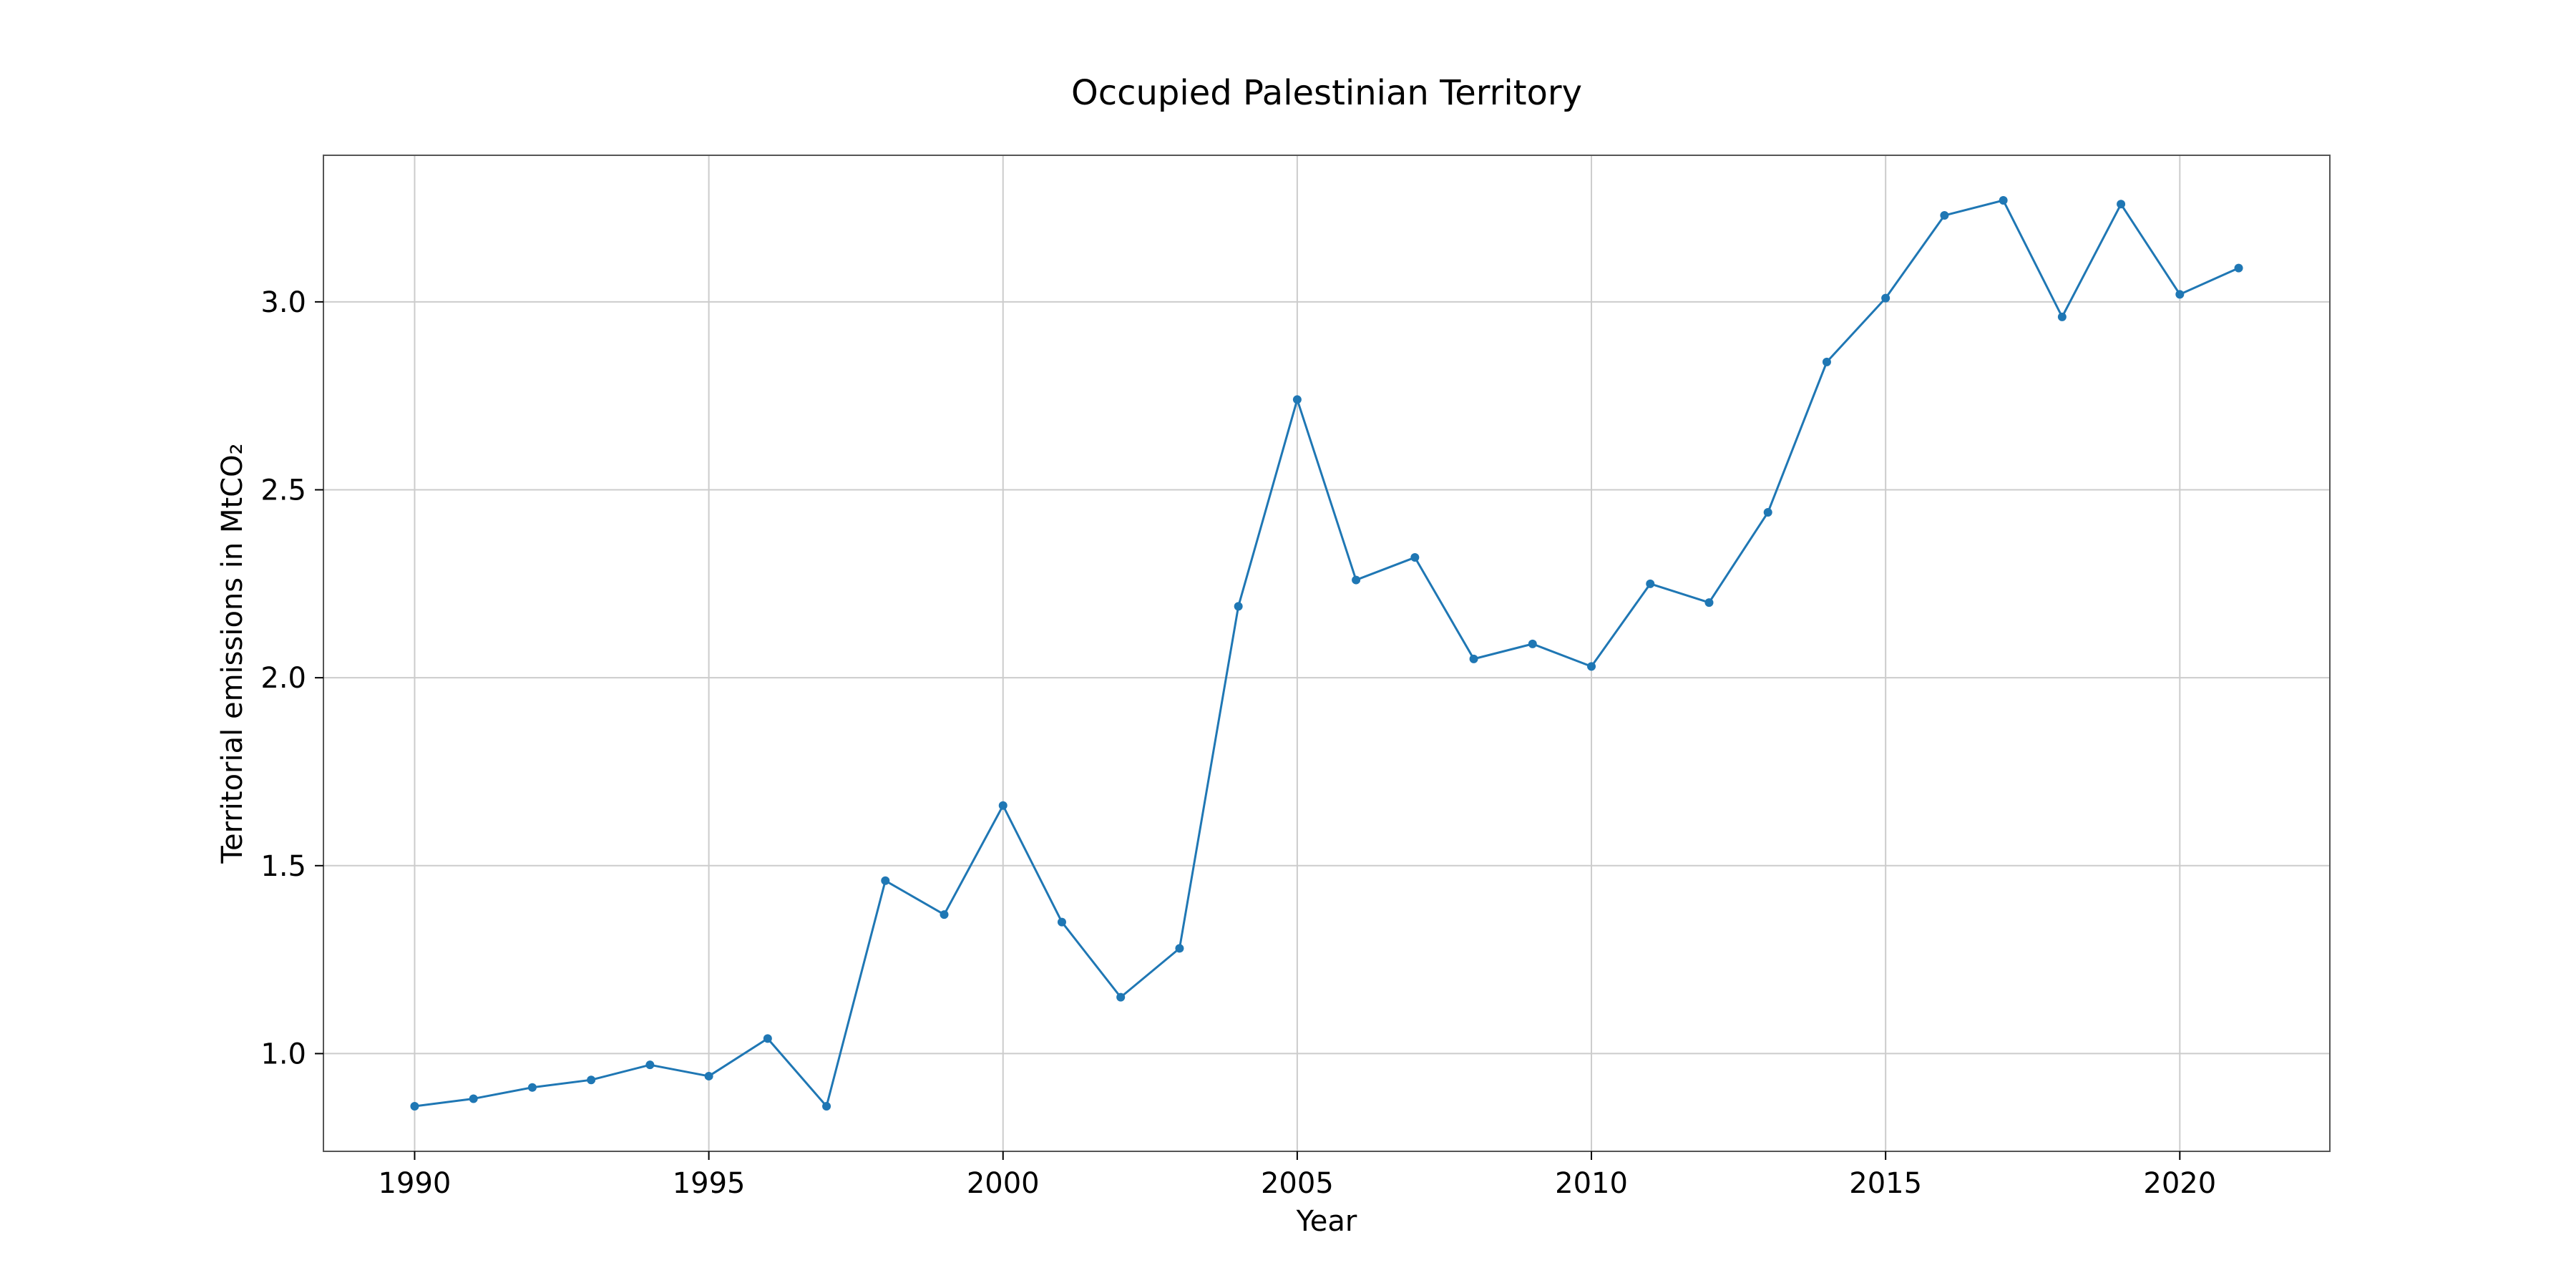  What do you see at coordinates (283, 678) in the screenshot?
I see `y-tick-label: 2.0` at bounding box center [283, 678].